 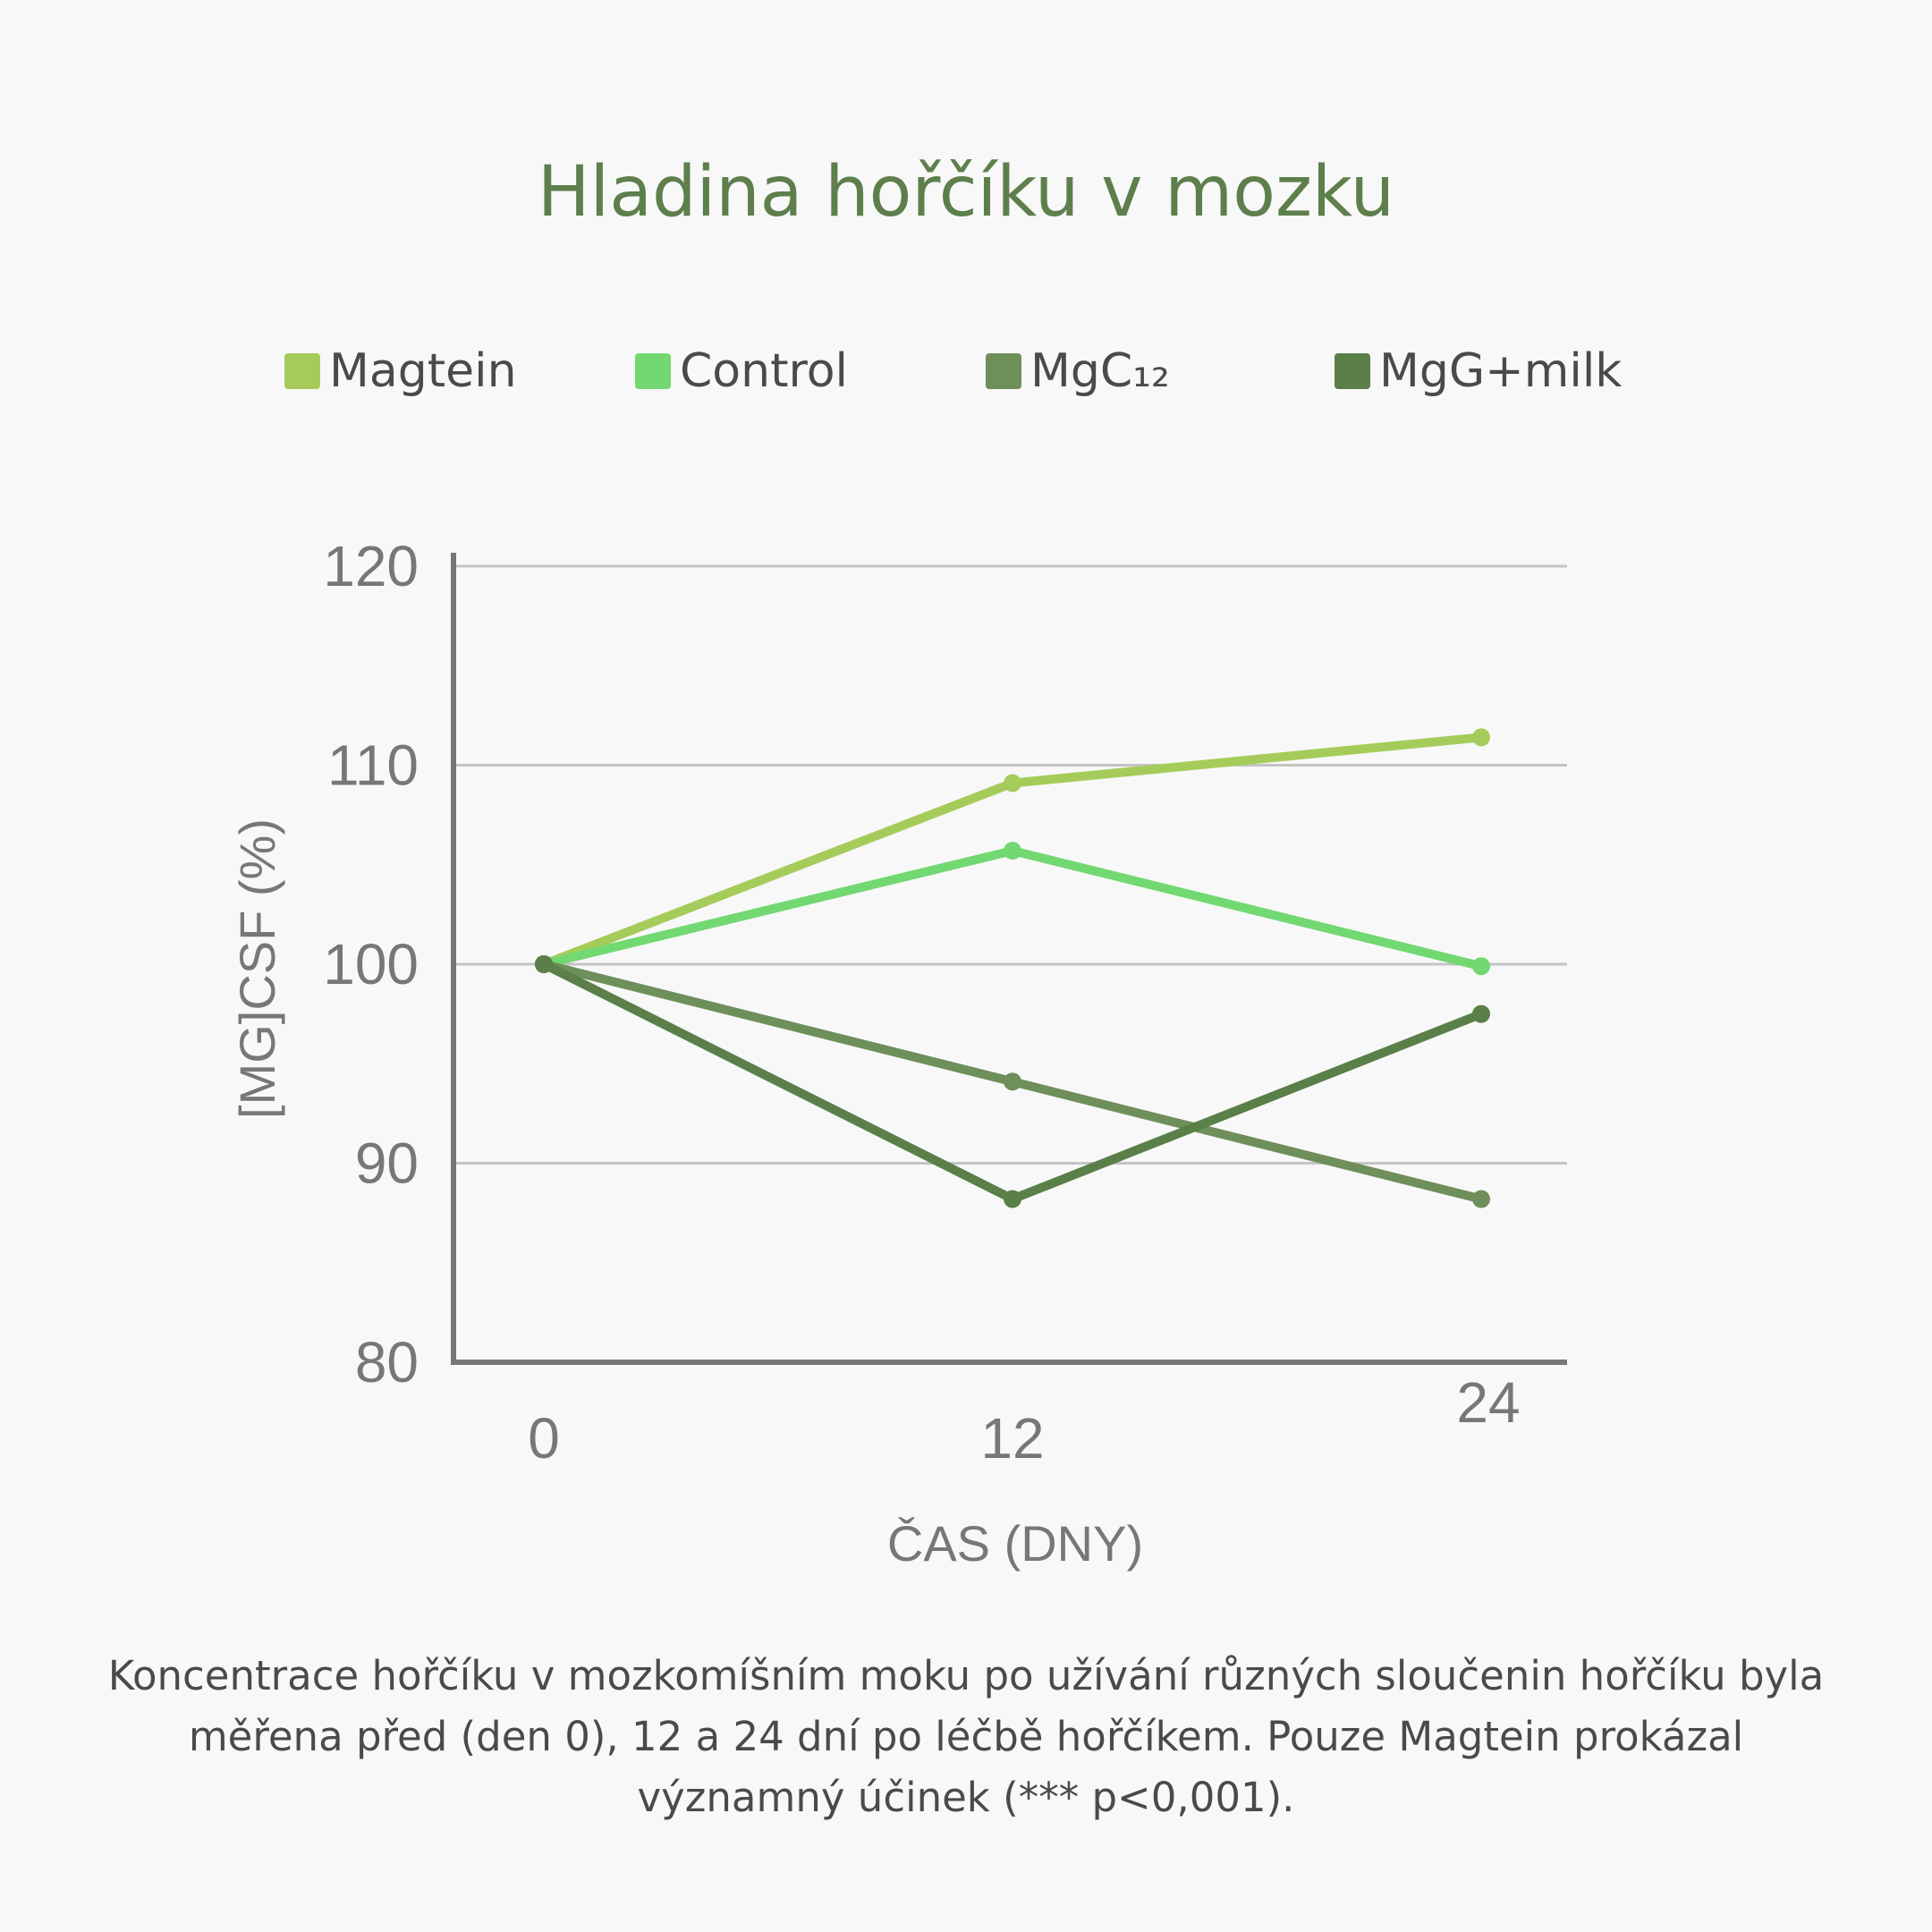 I want to click on legend-swatch-magtein, so click(x=302, y=371).